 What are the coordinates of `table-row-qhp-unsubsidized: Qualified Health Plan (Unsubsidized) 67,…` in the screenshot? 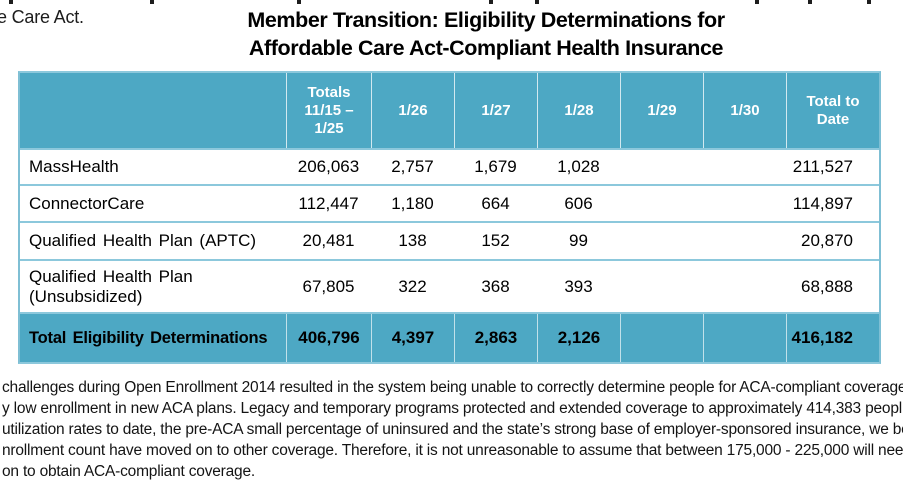 It's located at (449, 287).